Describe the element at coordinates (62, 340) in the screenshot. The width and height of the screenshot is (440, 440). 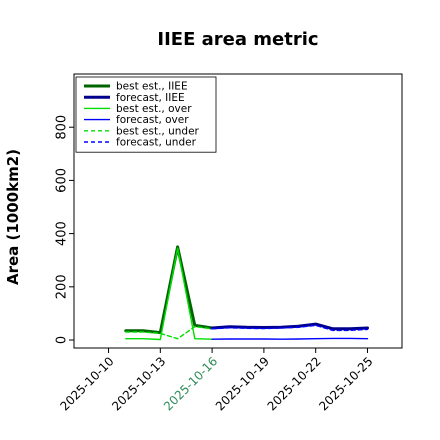
I see `y-tick-label: 0` at that location.